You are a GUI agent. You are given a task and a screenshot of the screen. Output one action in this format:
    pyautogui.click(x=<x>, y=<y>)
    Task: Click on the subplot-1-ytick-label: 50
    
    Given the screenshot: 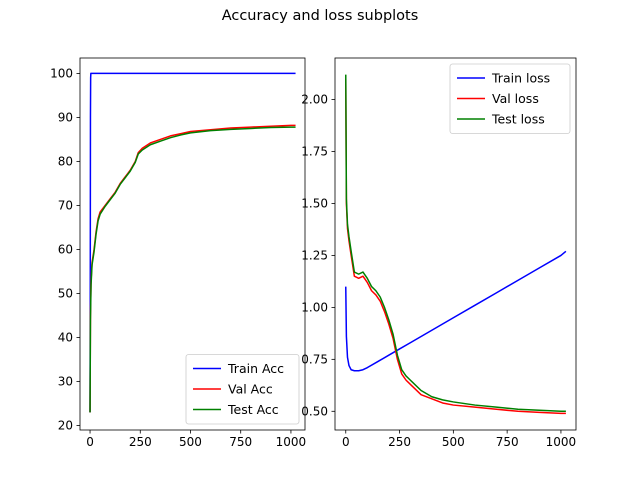 What is the action you would take?
    pyautogui.click(x=65, y=294)
    